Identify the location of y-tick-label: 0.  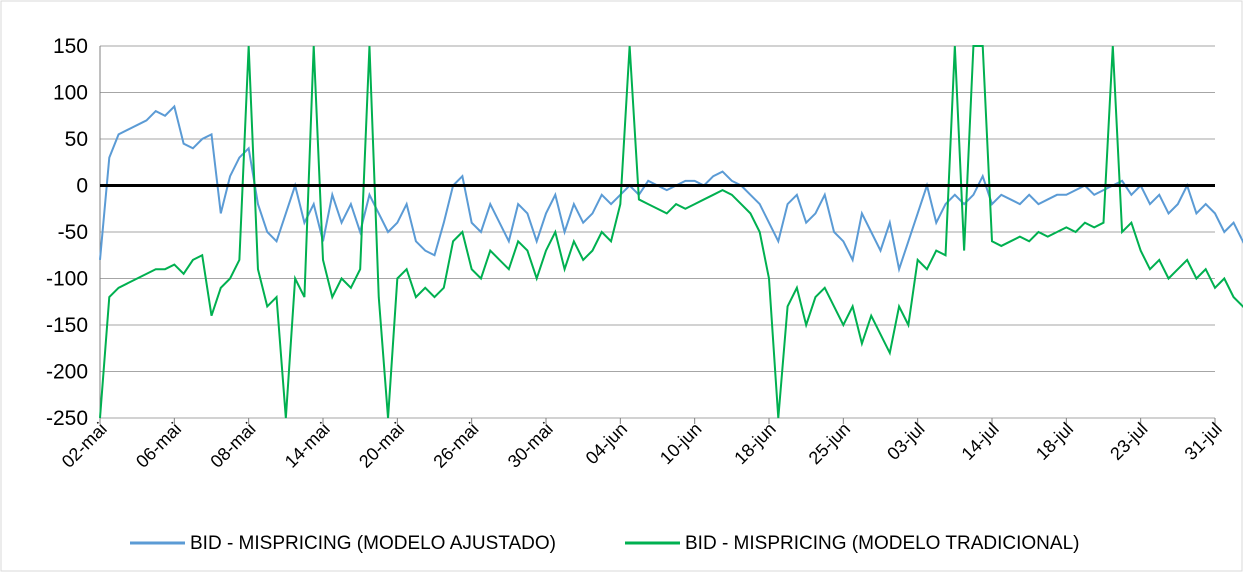
(82, 186).